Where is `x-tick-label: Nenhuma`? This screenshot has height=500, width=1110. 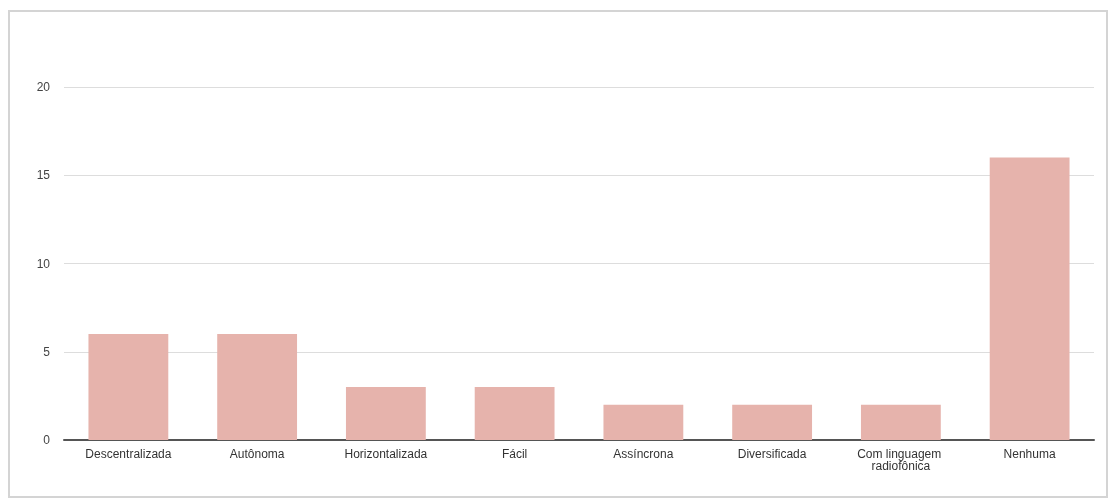
x-tick-label: Nenhuma is located at coordinates (1029, 454).